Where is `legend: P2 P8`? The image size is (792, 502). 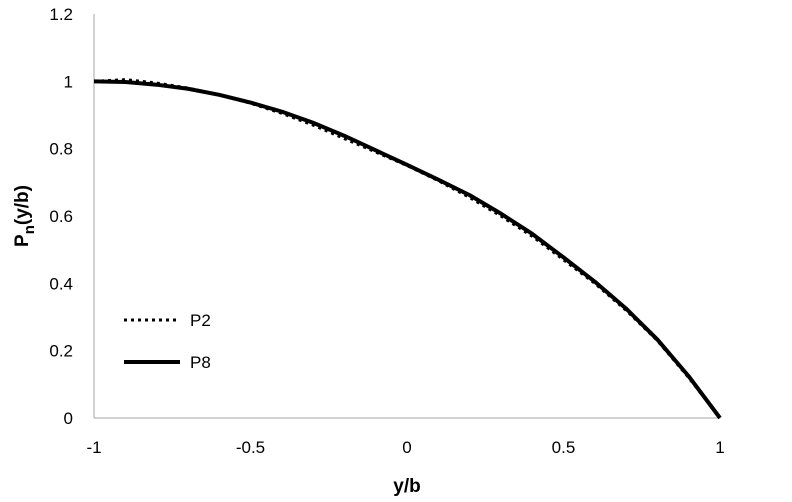
legend: P2 P8 is located at coordinates (167, 341).